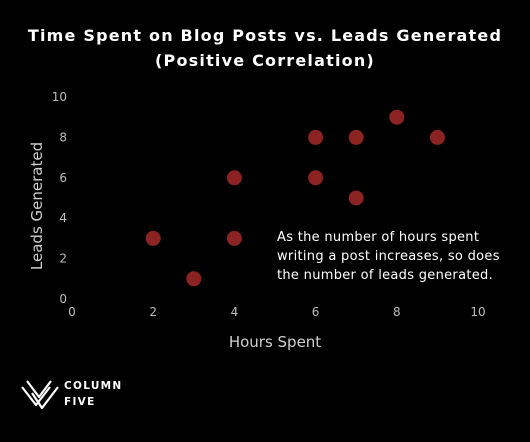  Describe the element at coordinates (275, 342) in the screenshot. I see `x-axis-label: Hours Spent` at that location.